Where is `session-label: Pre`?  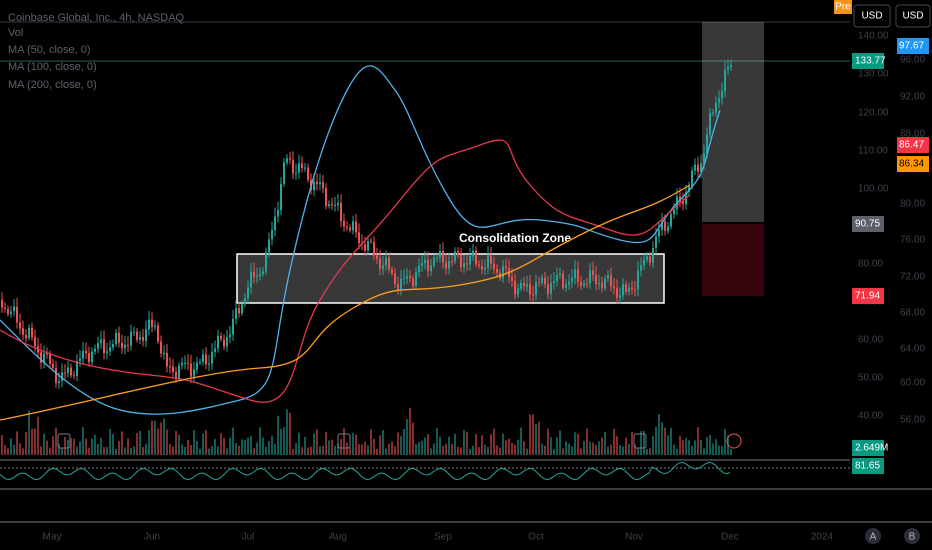 session-label: Pre is located at coordinates (843, 7).